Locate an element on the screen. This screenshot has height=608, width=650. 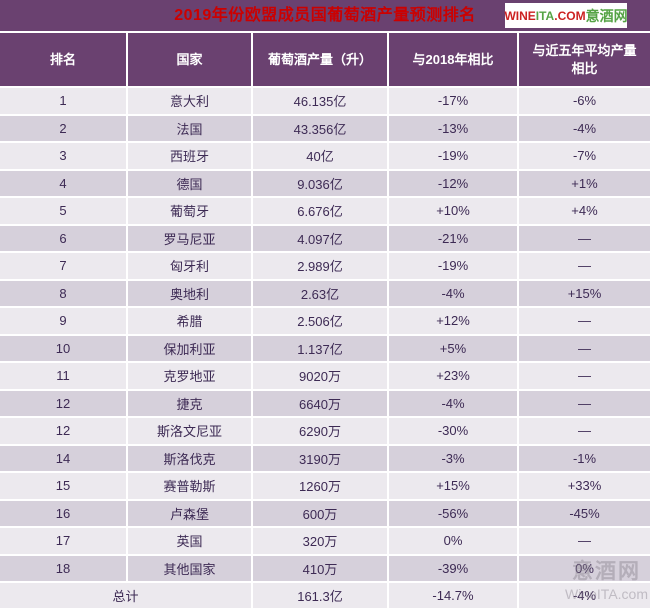
vs2018-cell: 0% is located at coordinates (453, 541).